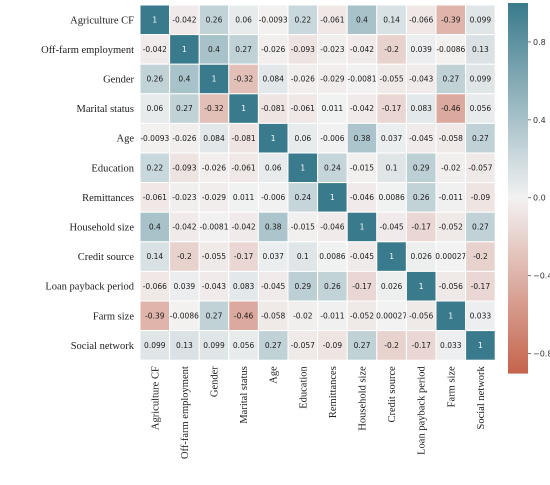 Image resolution: width=550 pixels, height=485 pixels. What do you see at coordinates (243, 19) in the screenshot?
I see `cell-value-label: 0.06` at bounding box center [243, 19].